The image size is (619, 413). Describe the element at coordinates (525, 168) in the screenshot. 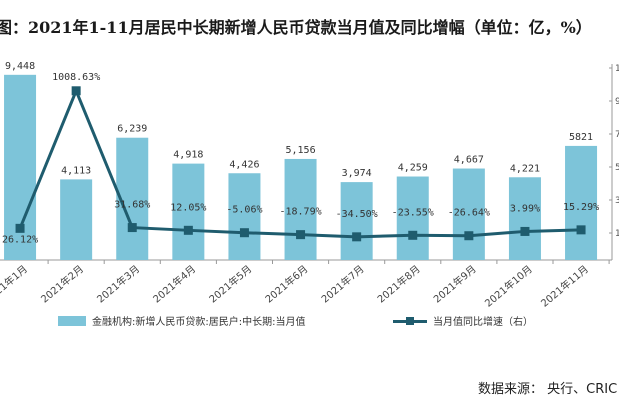

I see `bar-value-label: 4,221` at that location.